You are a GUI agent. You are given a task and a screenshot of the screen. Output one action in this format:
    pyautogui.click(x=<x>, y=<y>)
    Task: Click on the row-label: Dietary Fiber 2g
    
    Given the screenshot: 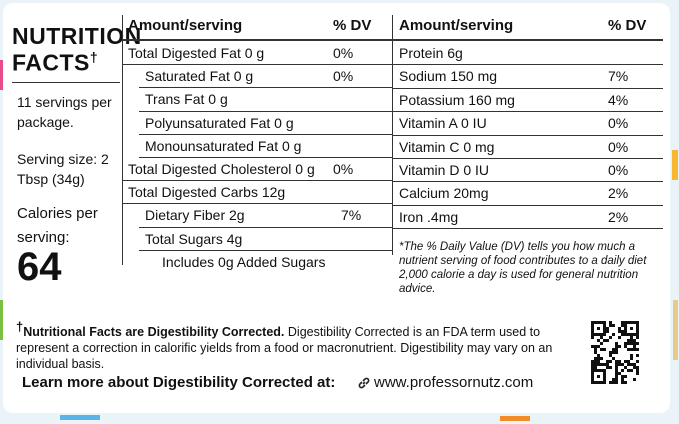 What is the action you would take?
    pyautogui.click(x=195, y=215)
    